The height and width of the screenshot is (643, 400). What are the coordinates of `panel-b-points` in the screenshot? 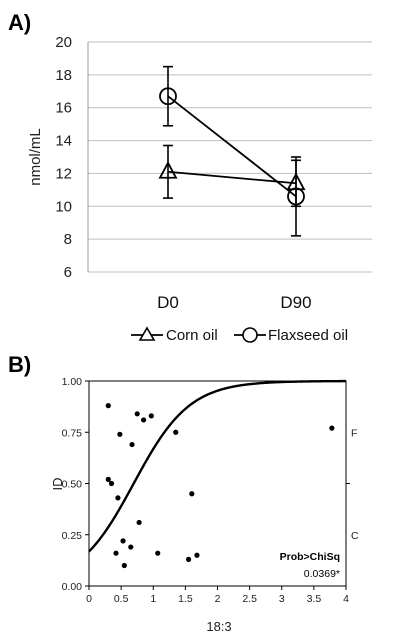 It's located at (220, 486).